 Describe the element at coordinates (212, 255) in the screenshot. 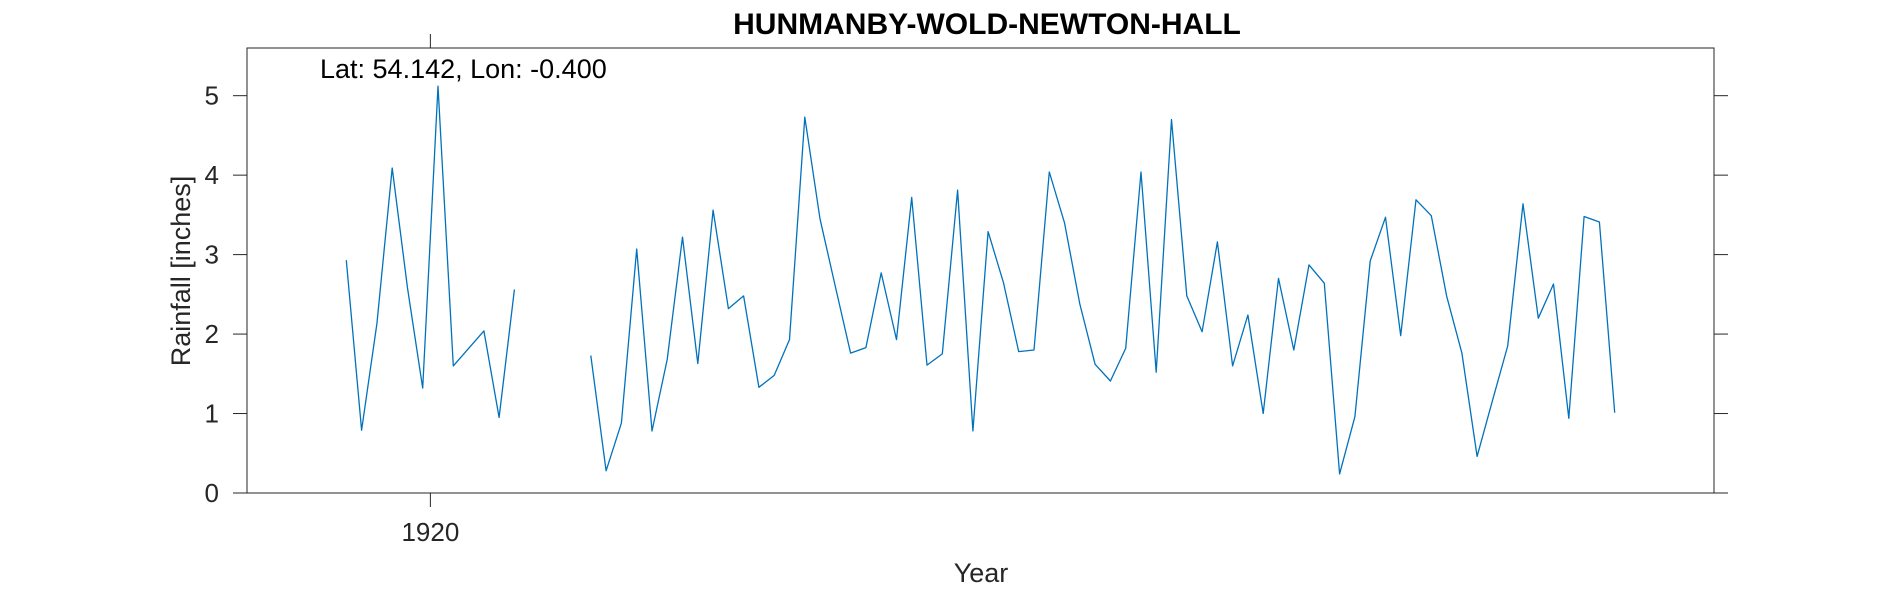

I see `y-tick-label: 3` at that location.